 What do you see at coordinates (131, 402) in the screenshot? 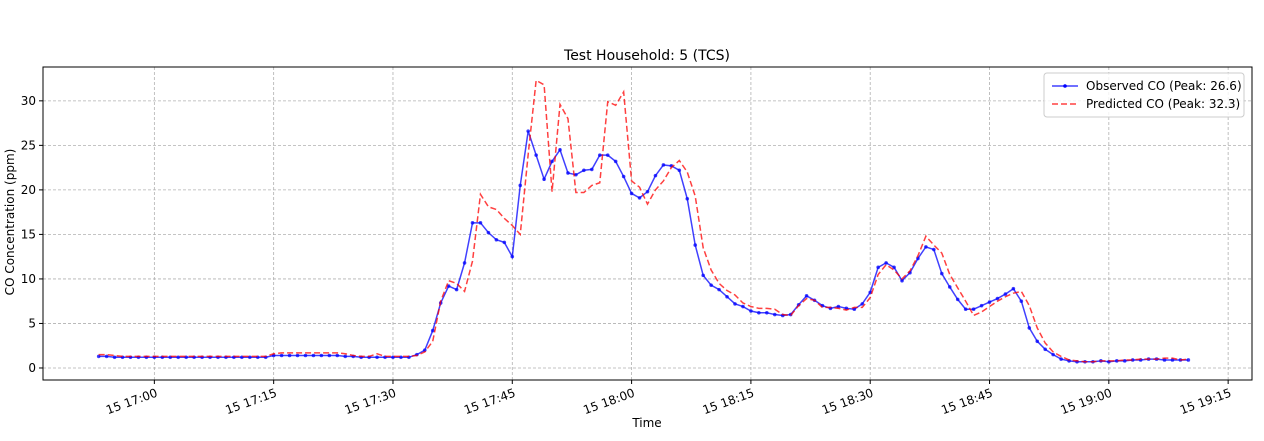
I see `x-tick-label: 15 17:00` at bounding box center [131, 402].